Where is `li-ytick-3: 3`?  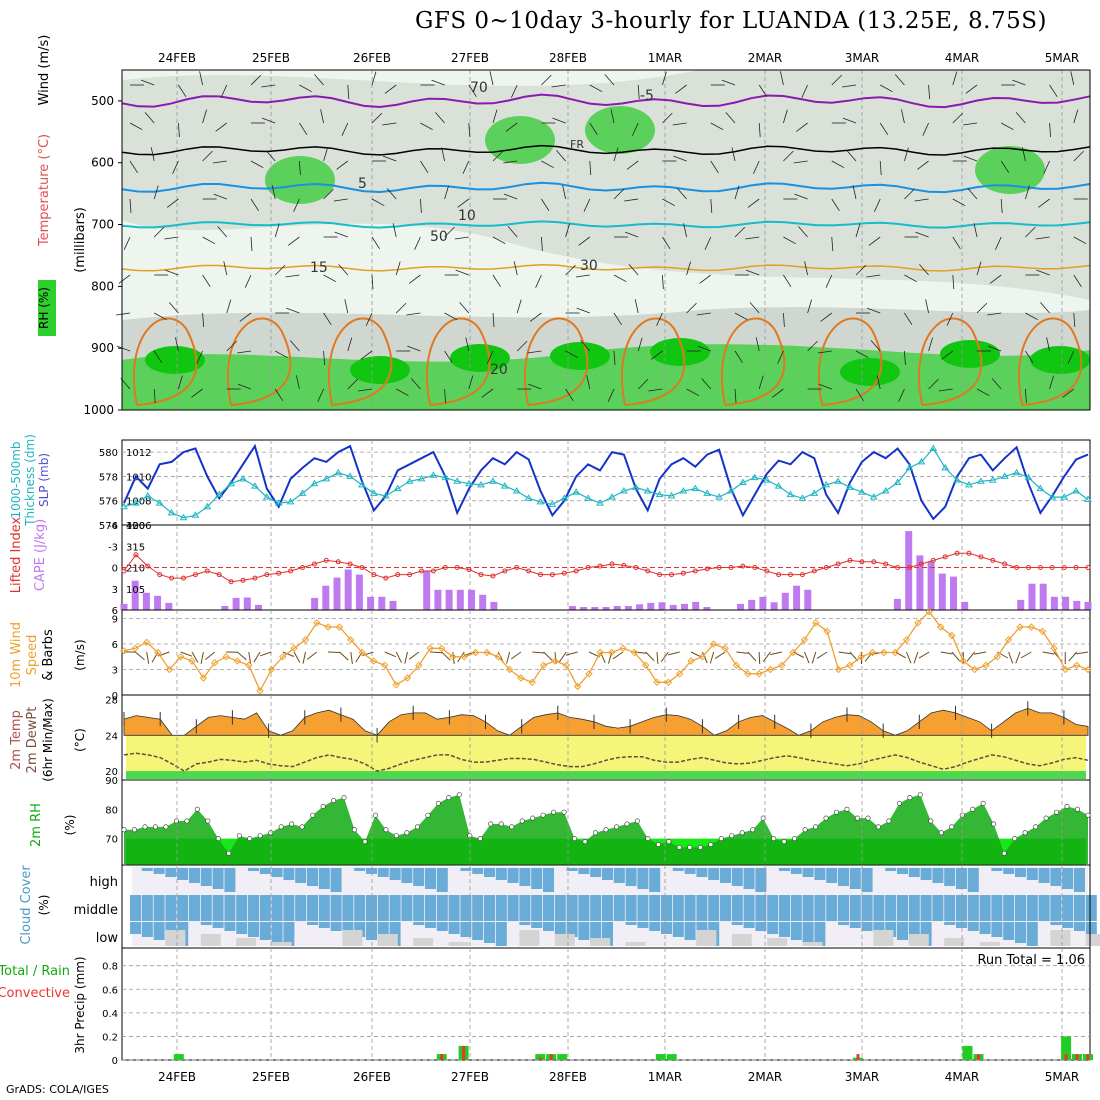 li-ytick-3: 3 is located at coordinates (115, 590).